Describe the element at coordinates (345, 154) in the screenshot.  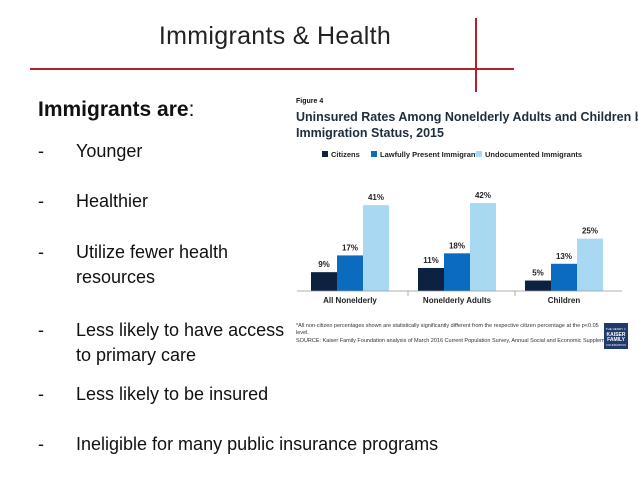
I see `legend-label: Citizens` at that location.